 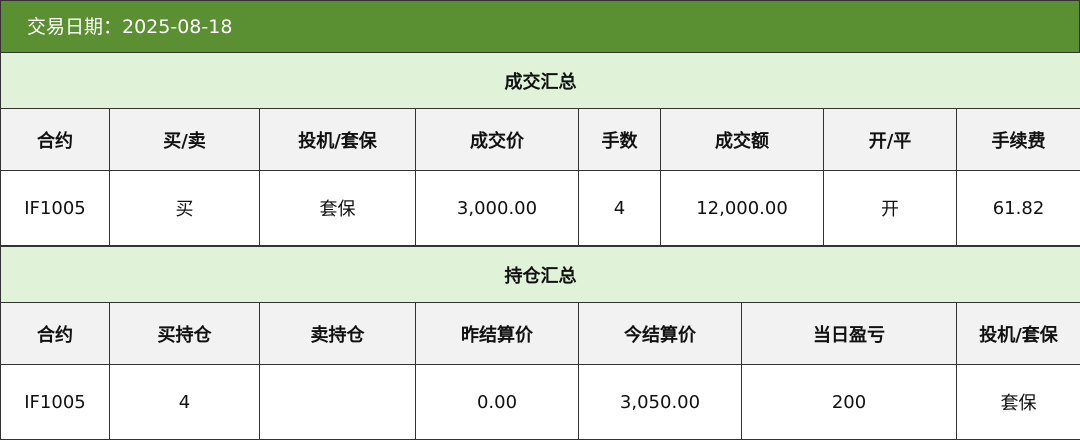 I want to click on trade-date-header: 交易日期：2025-08-18, so click(x=540, y=26).